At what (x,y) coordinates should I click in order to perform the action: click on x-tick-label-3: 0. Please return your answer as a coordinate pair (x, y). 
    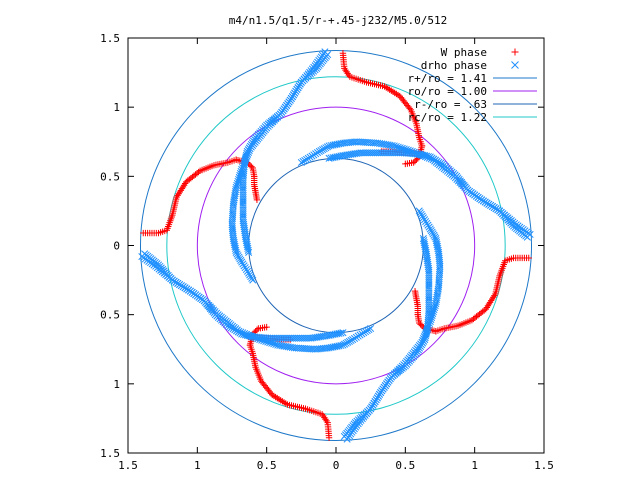
    Looking at the image, I should click on (336, 465).